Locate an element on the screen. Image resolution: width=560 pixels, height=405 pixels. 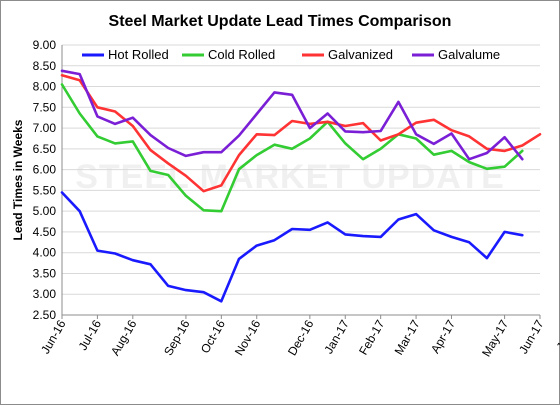
y-tick-label: 5.50 is located at coordinates (45, 190).